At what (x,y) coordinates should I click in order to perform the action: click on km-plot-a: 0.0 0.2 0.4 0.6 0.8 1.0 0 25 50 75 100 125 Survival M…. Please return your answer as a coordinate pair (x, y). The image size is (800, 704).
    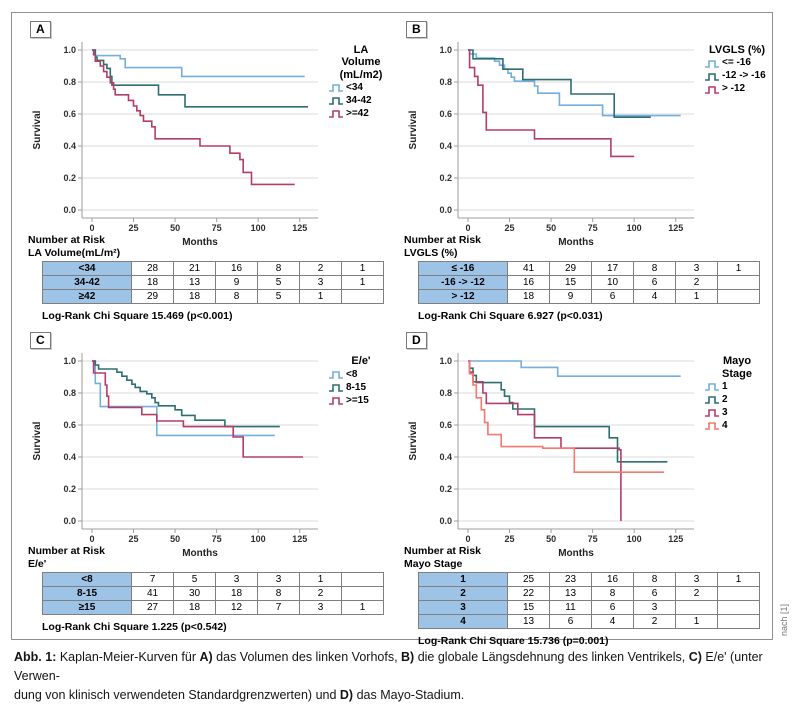
    Looking at the image, I should click on (175, 145).